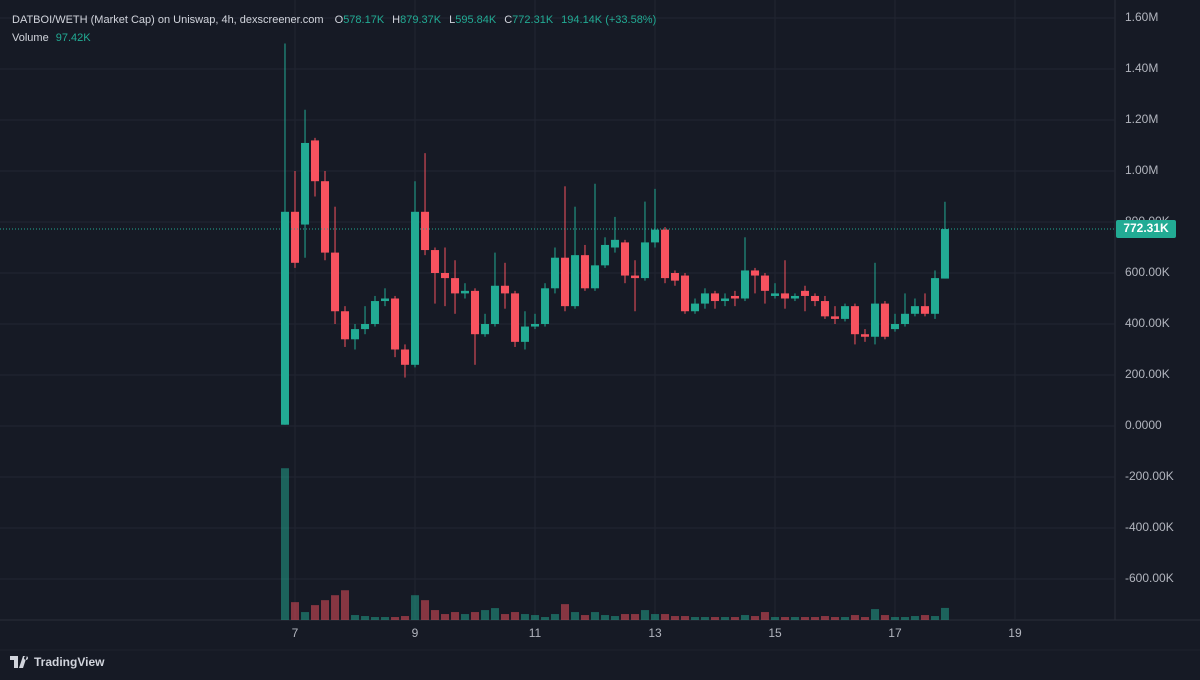 The height and width of the screenshot is (680, 1200). What do you see at coordinates (1146, 228) in the screenshot?
I see `last-price-label: 772.31K` at bounding box center [1146, 228].